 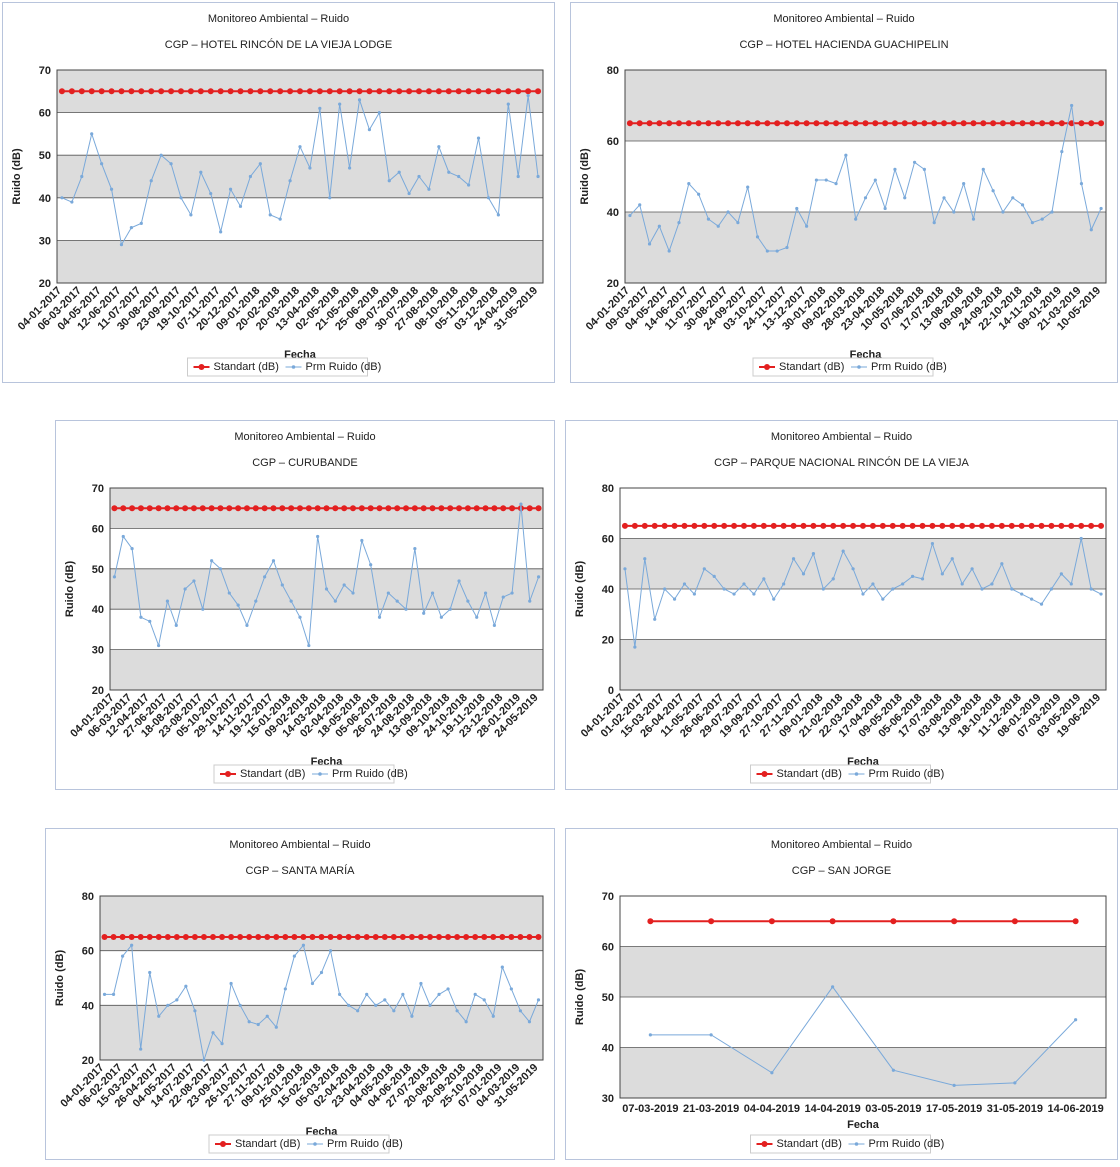 What do you see at coordinates (608, 540) in the screenshot?
I see `y-tick-label: 60` at bounding box center [608, 540].